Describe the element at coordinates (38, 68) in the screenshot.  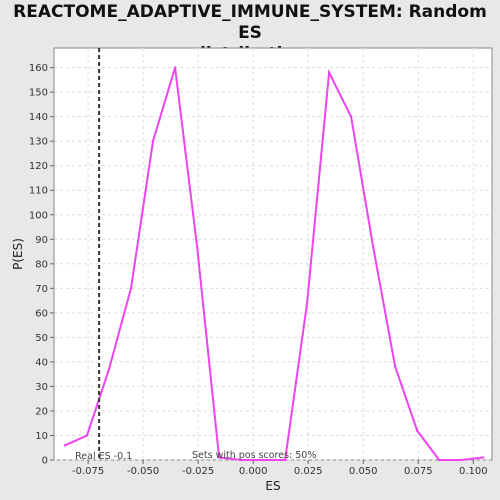
I see `y-tick-label: 160` at that location.